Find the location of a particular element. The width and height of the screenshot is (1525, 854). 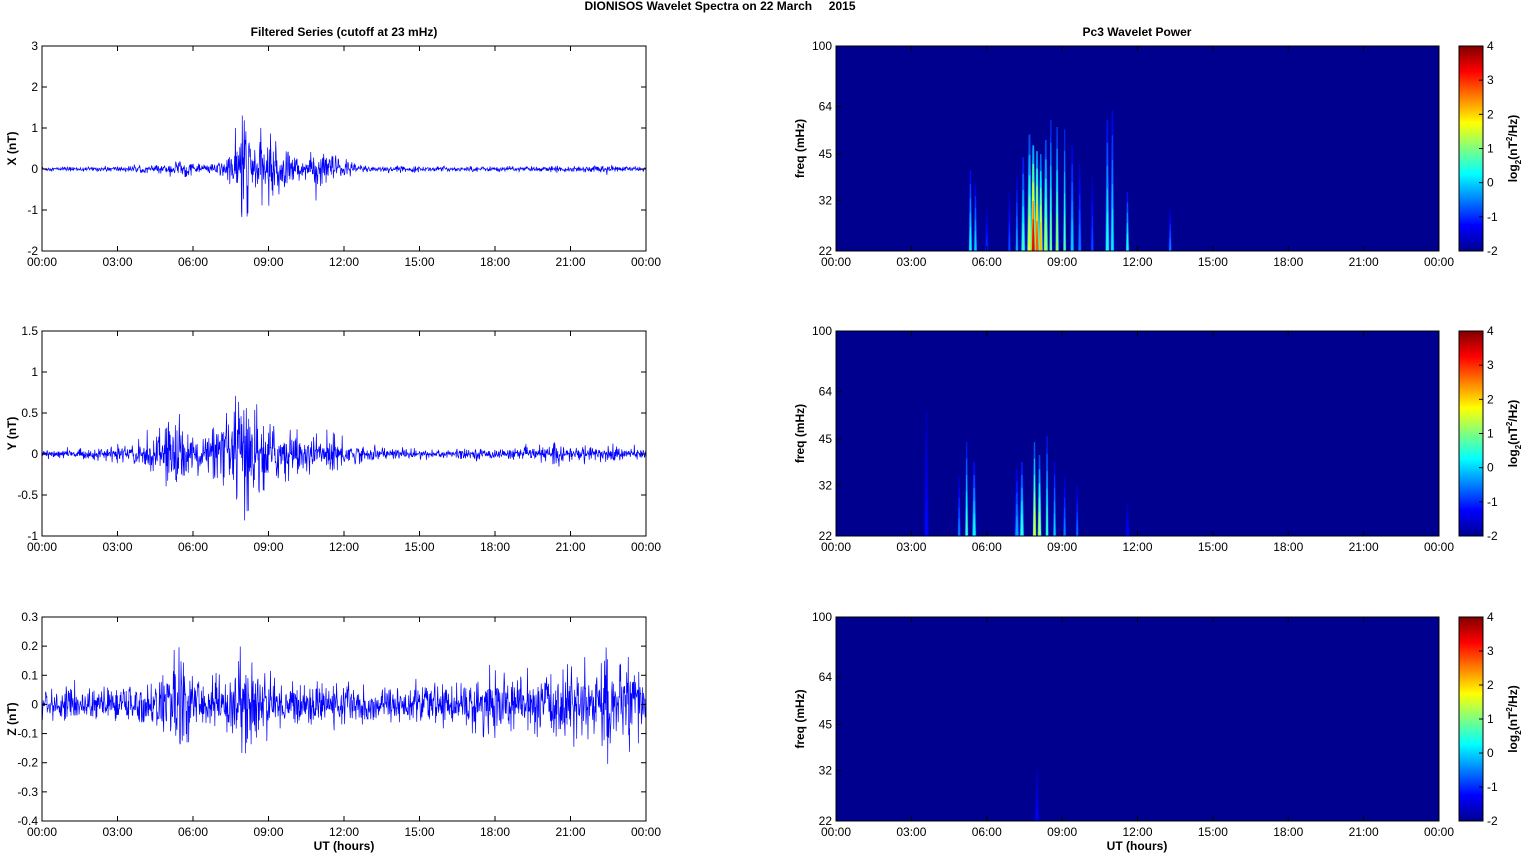

wv-Y-xtick-label-4: 12:00 is located at coordinates (1137, 547).